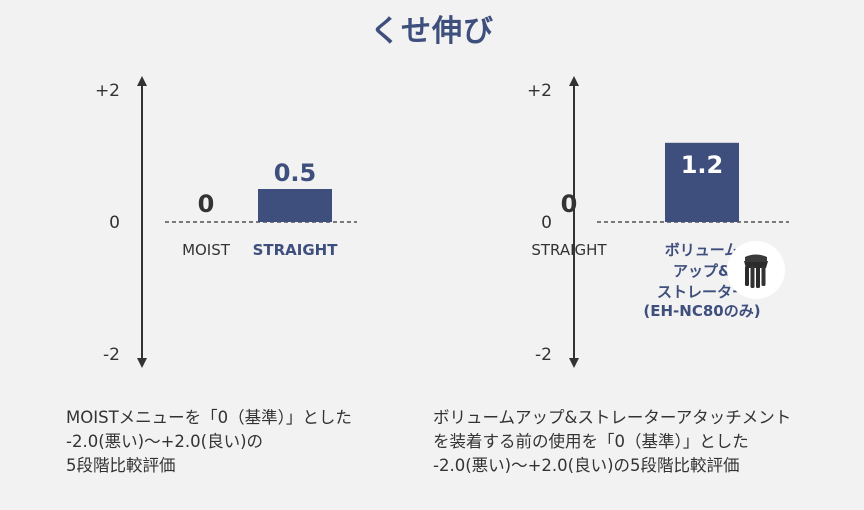  Describe the element at coordinates (295, 173) in the screenshot. I see `data-label: 0.5` at that location.